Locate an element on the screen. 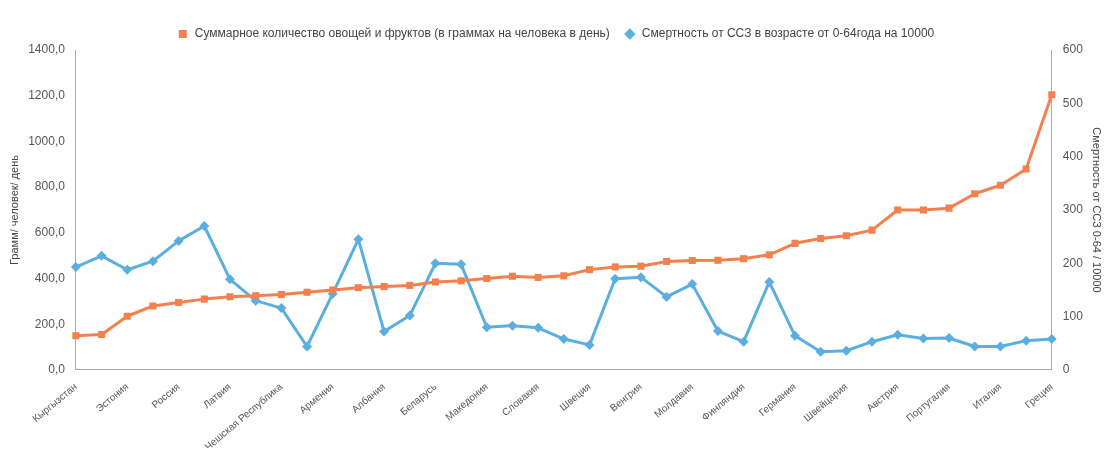 This screenshot has width=1115, height=460. y-axis-title: Грамм/ человек/ день is located at coordinates (13, 210).